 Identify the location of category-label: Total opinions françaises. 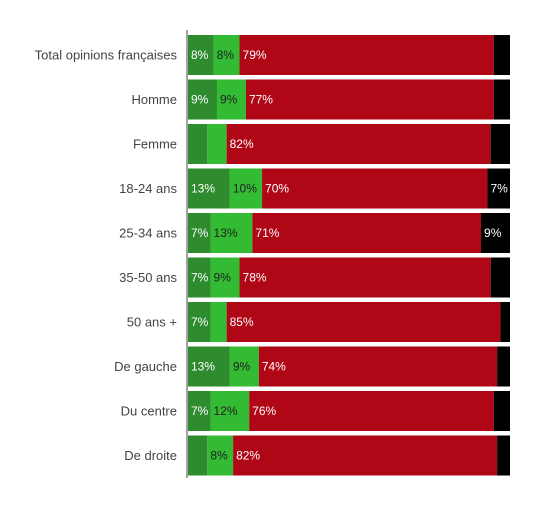
(106, 55).